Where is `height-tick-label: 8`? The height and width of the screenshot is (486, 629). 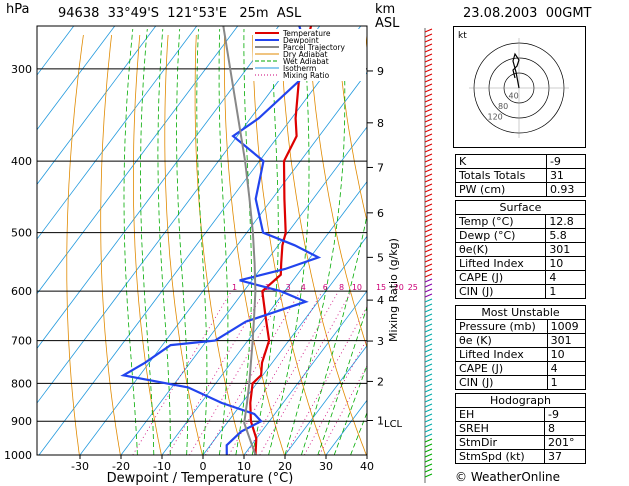
height-tick-label: 8 is located at coordinates (380, 123).